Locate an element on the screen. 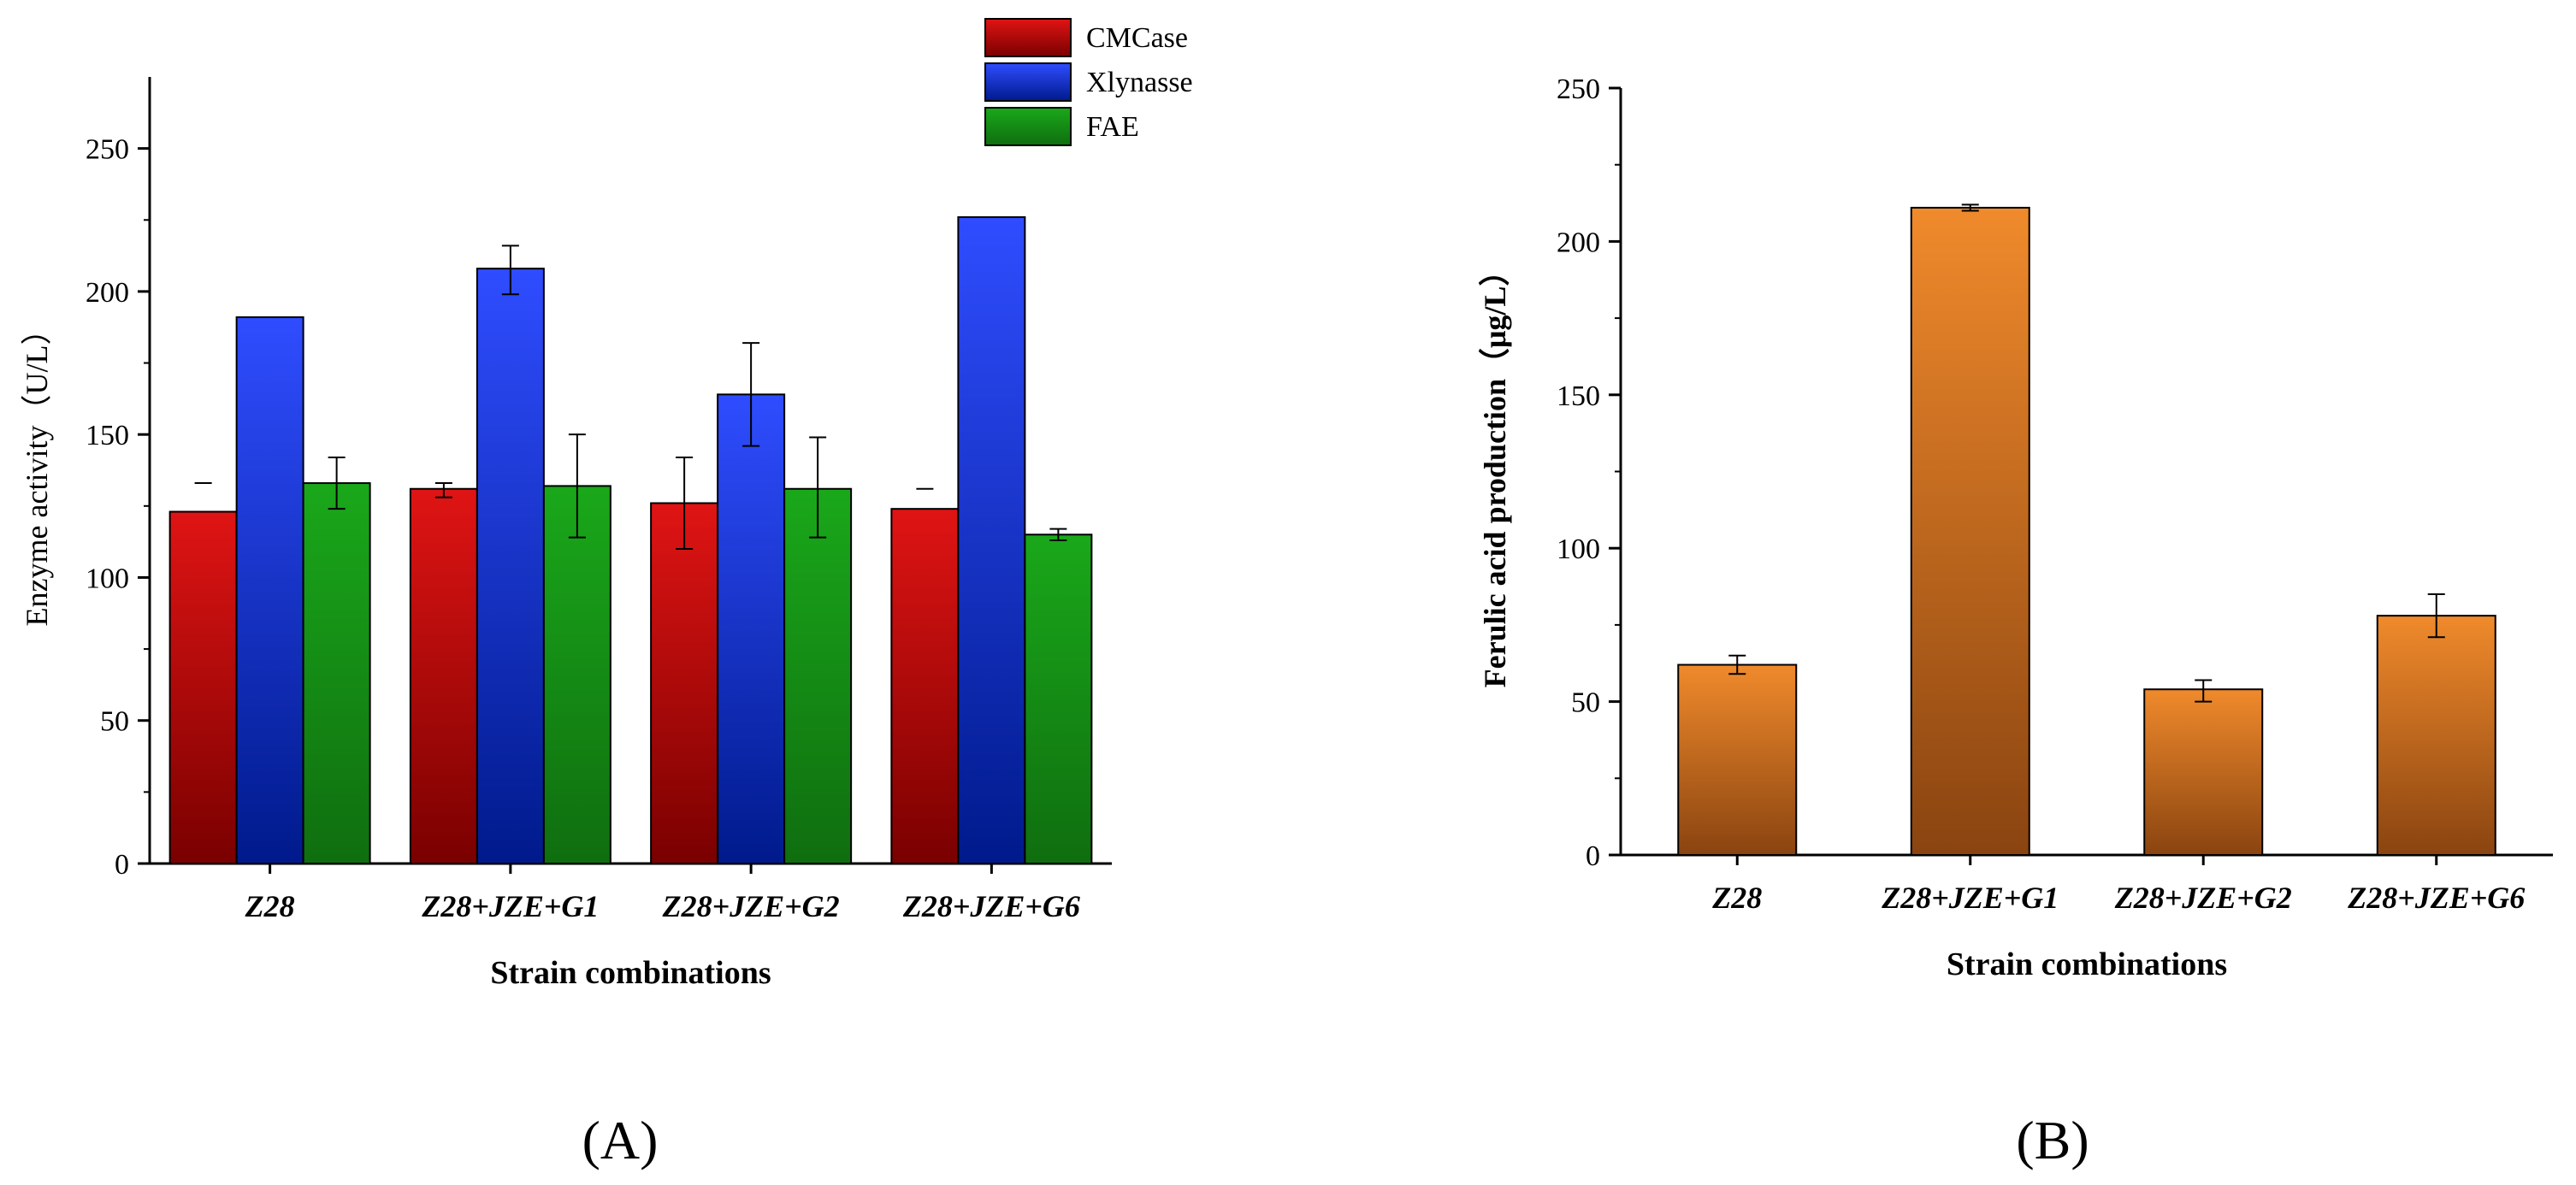 This screenshot has height=1185, width=2576. bar-cmcase-z28 is located at coordinates (203, 687).